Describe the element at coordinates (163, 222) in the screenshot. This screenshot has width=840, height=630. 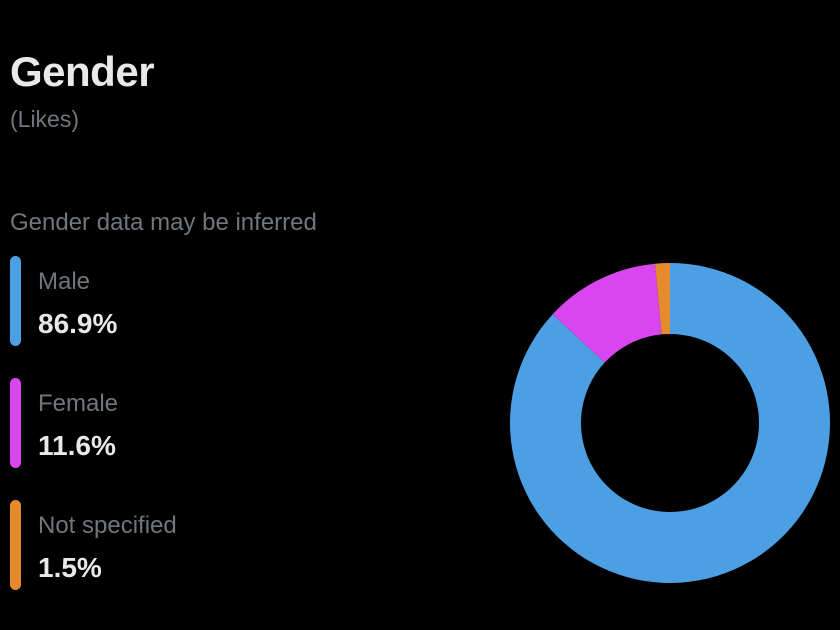
I see `inference-note: Gender data may be inferred` at that location.